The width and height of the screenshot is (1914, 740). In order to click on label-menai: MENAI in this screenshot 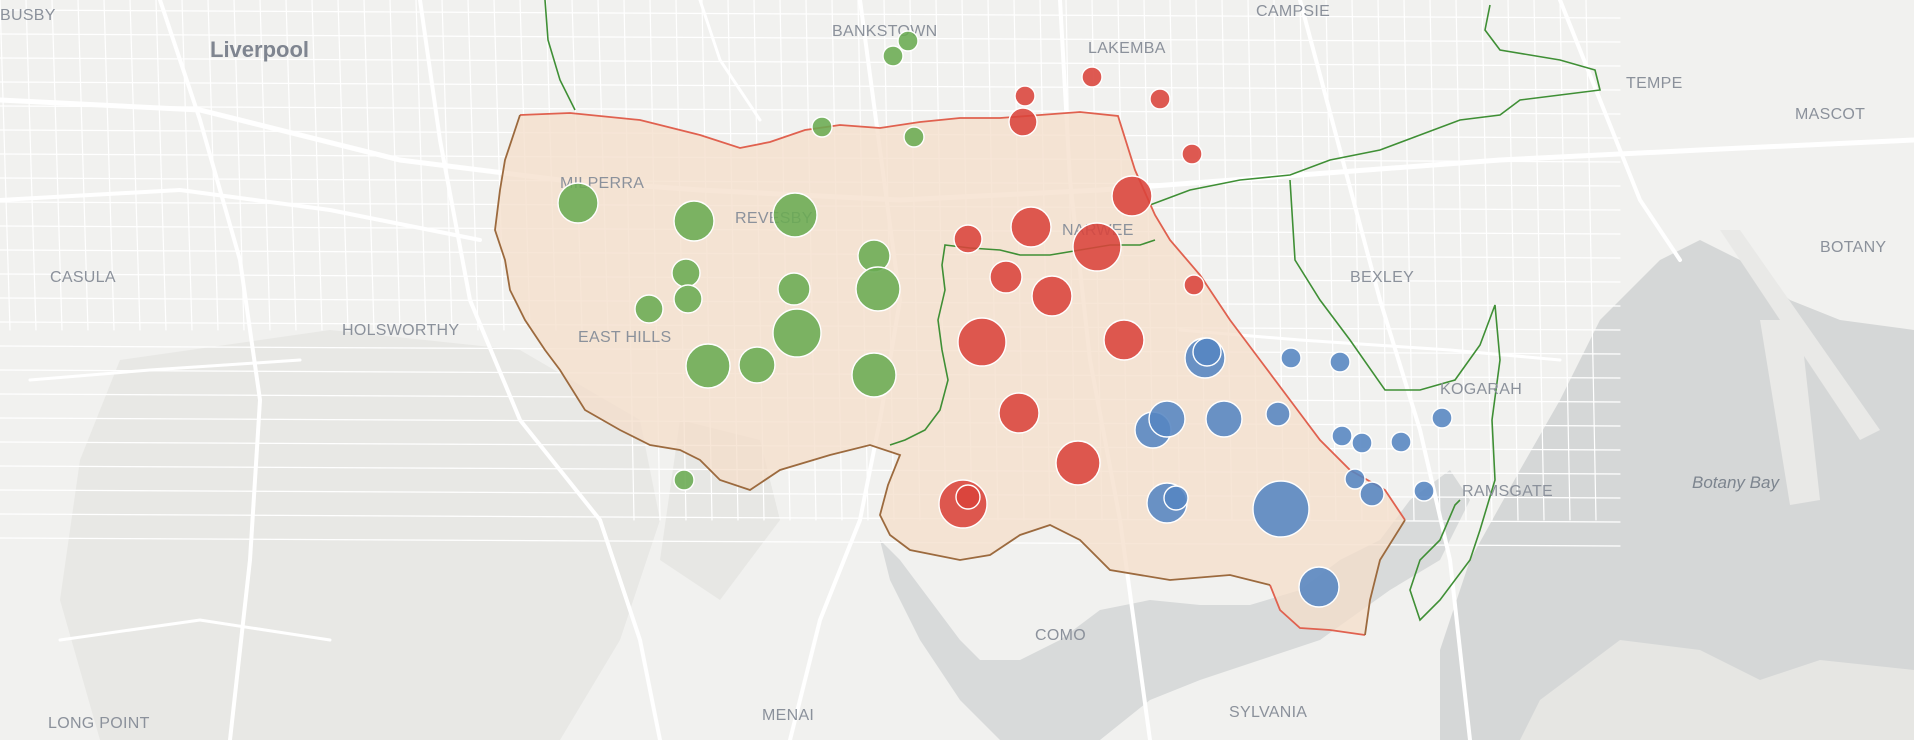, I will do `click(788, 715)`.